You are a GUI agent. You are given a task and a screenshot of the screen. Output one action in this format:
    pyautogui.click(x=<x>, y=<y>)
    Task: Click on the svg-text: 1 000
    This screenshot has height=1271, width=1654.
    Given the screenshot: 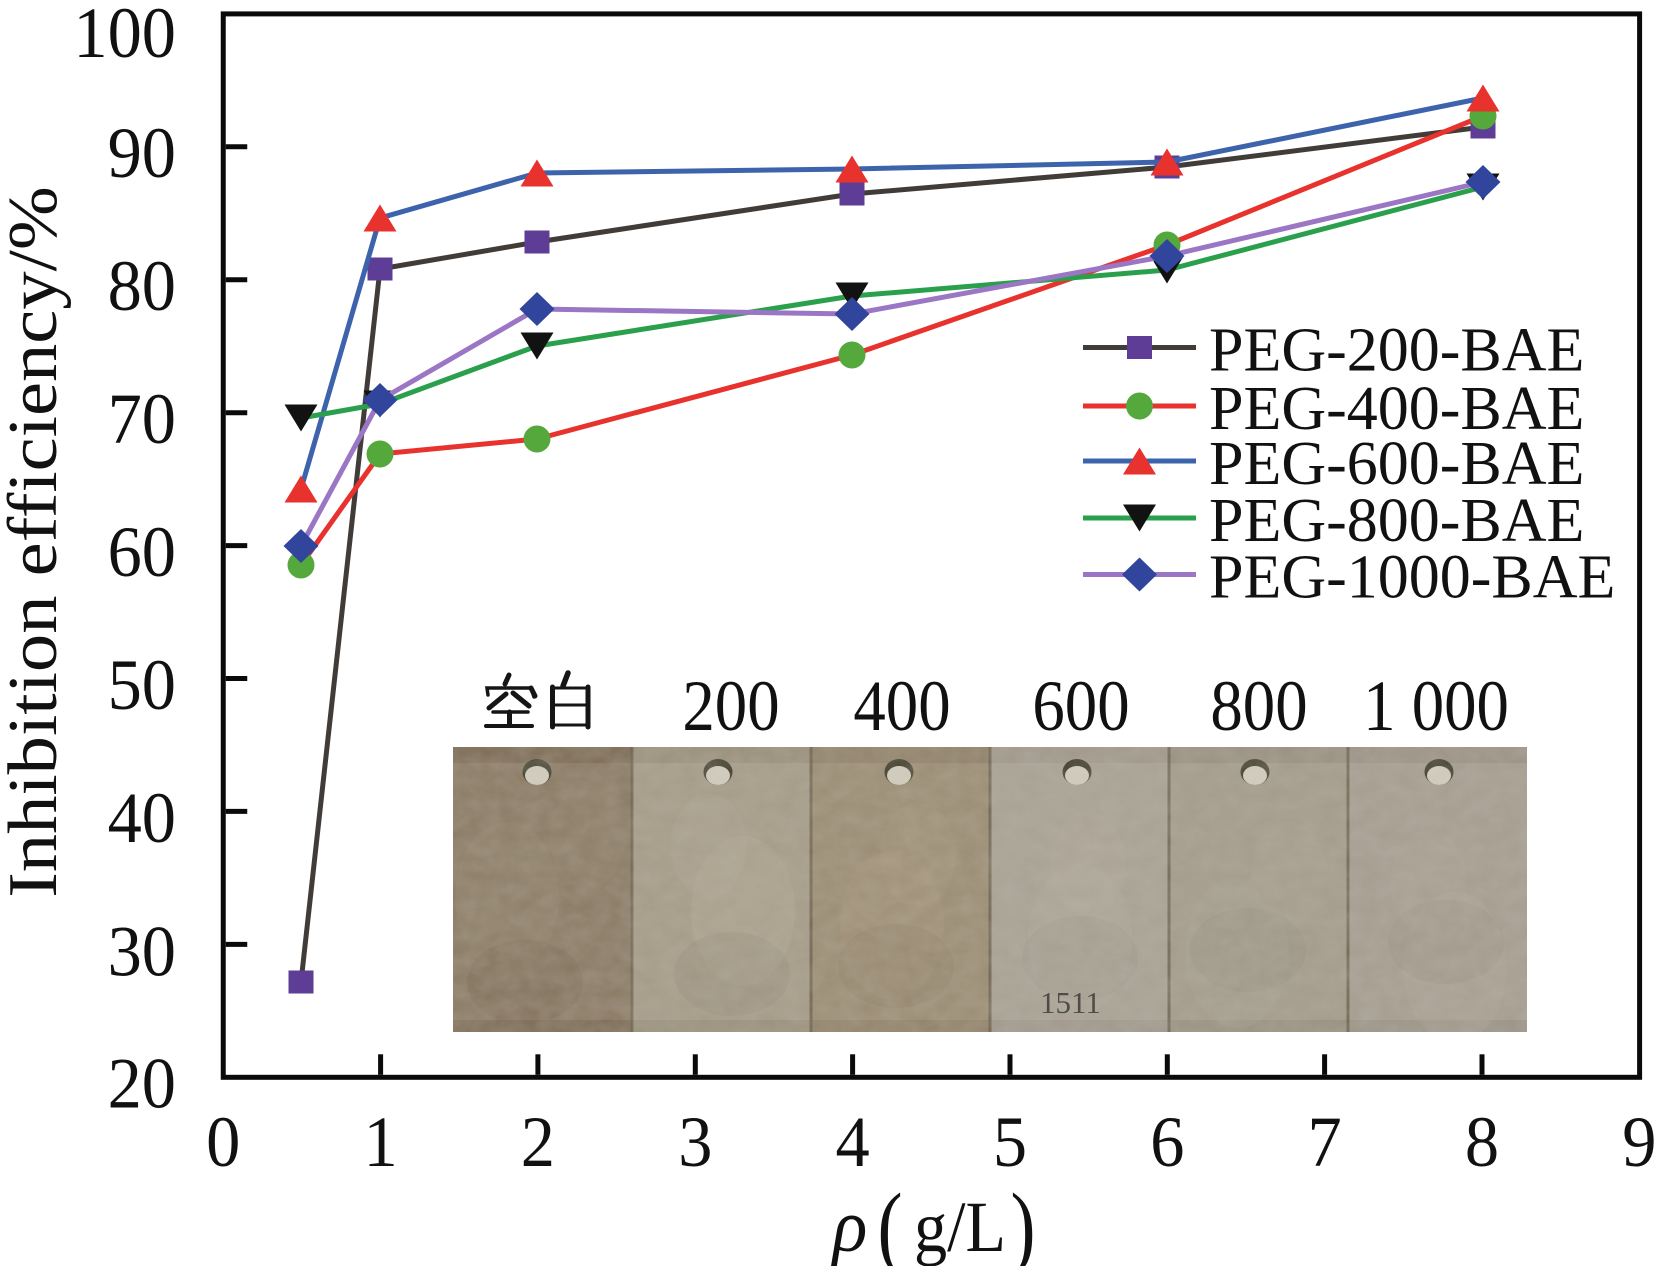 What is the action you would take?
    pyautogui.click(x=1436, y=706)
    